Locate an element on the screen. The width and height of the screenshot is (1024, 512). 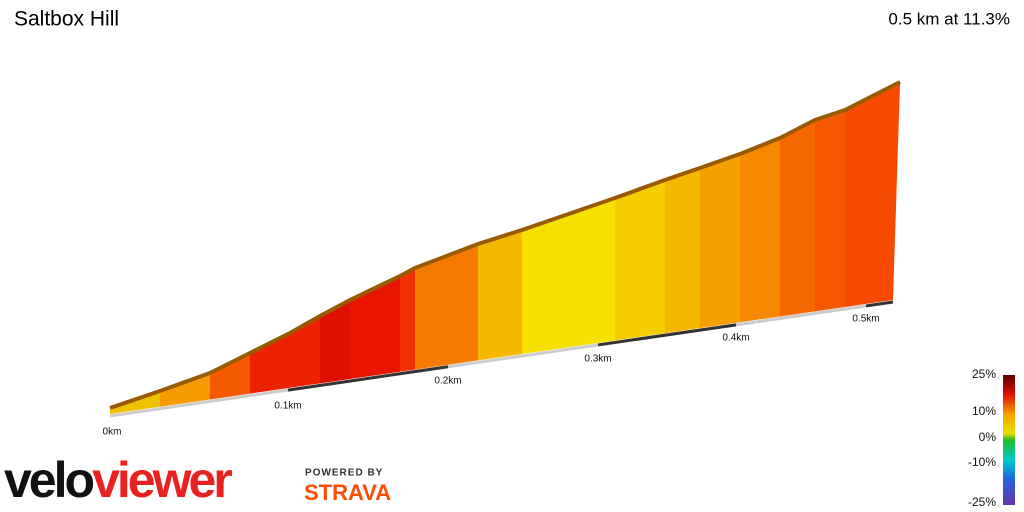
legend-label: 0% is located at coordinates (988, 437).